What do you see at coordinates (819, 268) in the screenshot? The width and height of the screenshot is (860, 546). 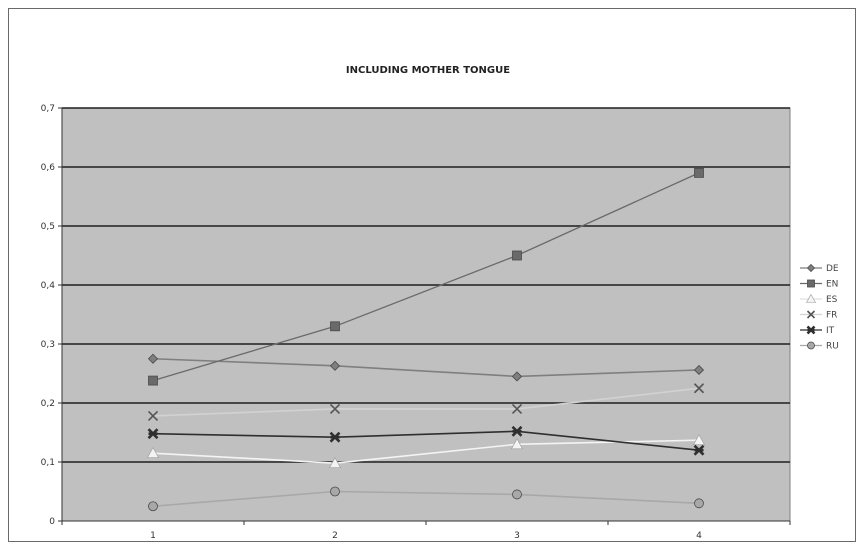 I see `legend-item-de: DE` at bounding box center [819, 268].